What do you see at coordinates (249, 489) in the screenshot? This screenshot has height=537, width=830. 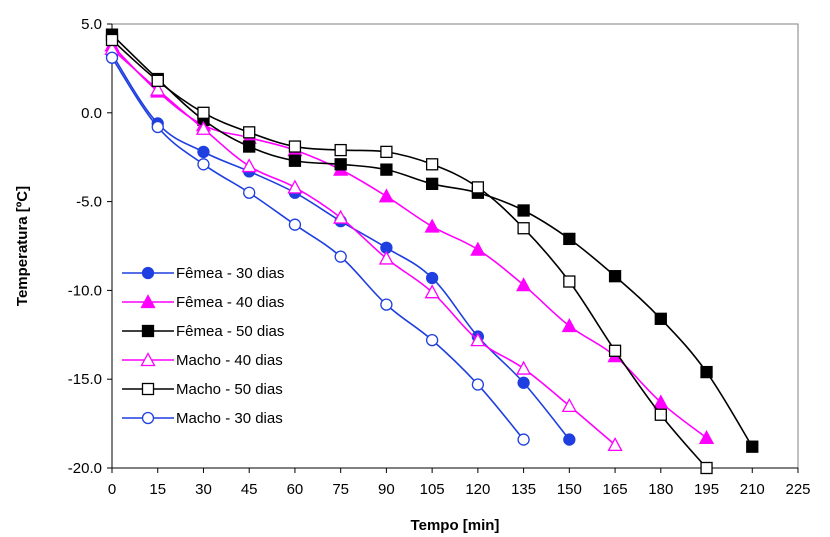 I see `x-tick-label: 45` at bounding box center [249, 489].